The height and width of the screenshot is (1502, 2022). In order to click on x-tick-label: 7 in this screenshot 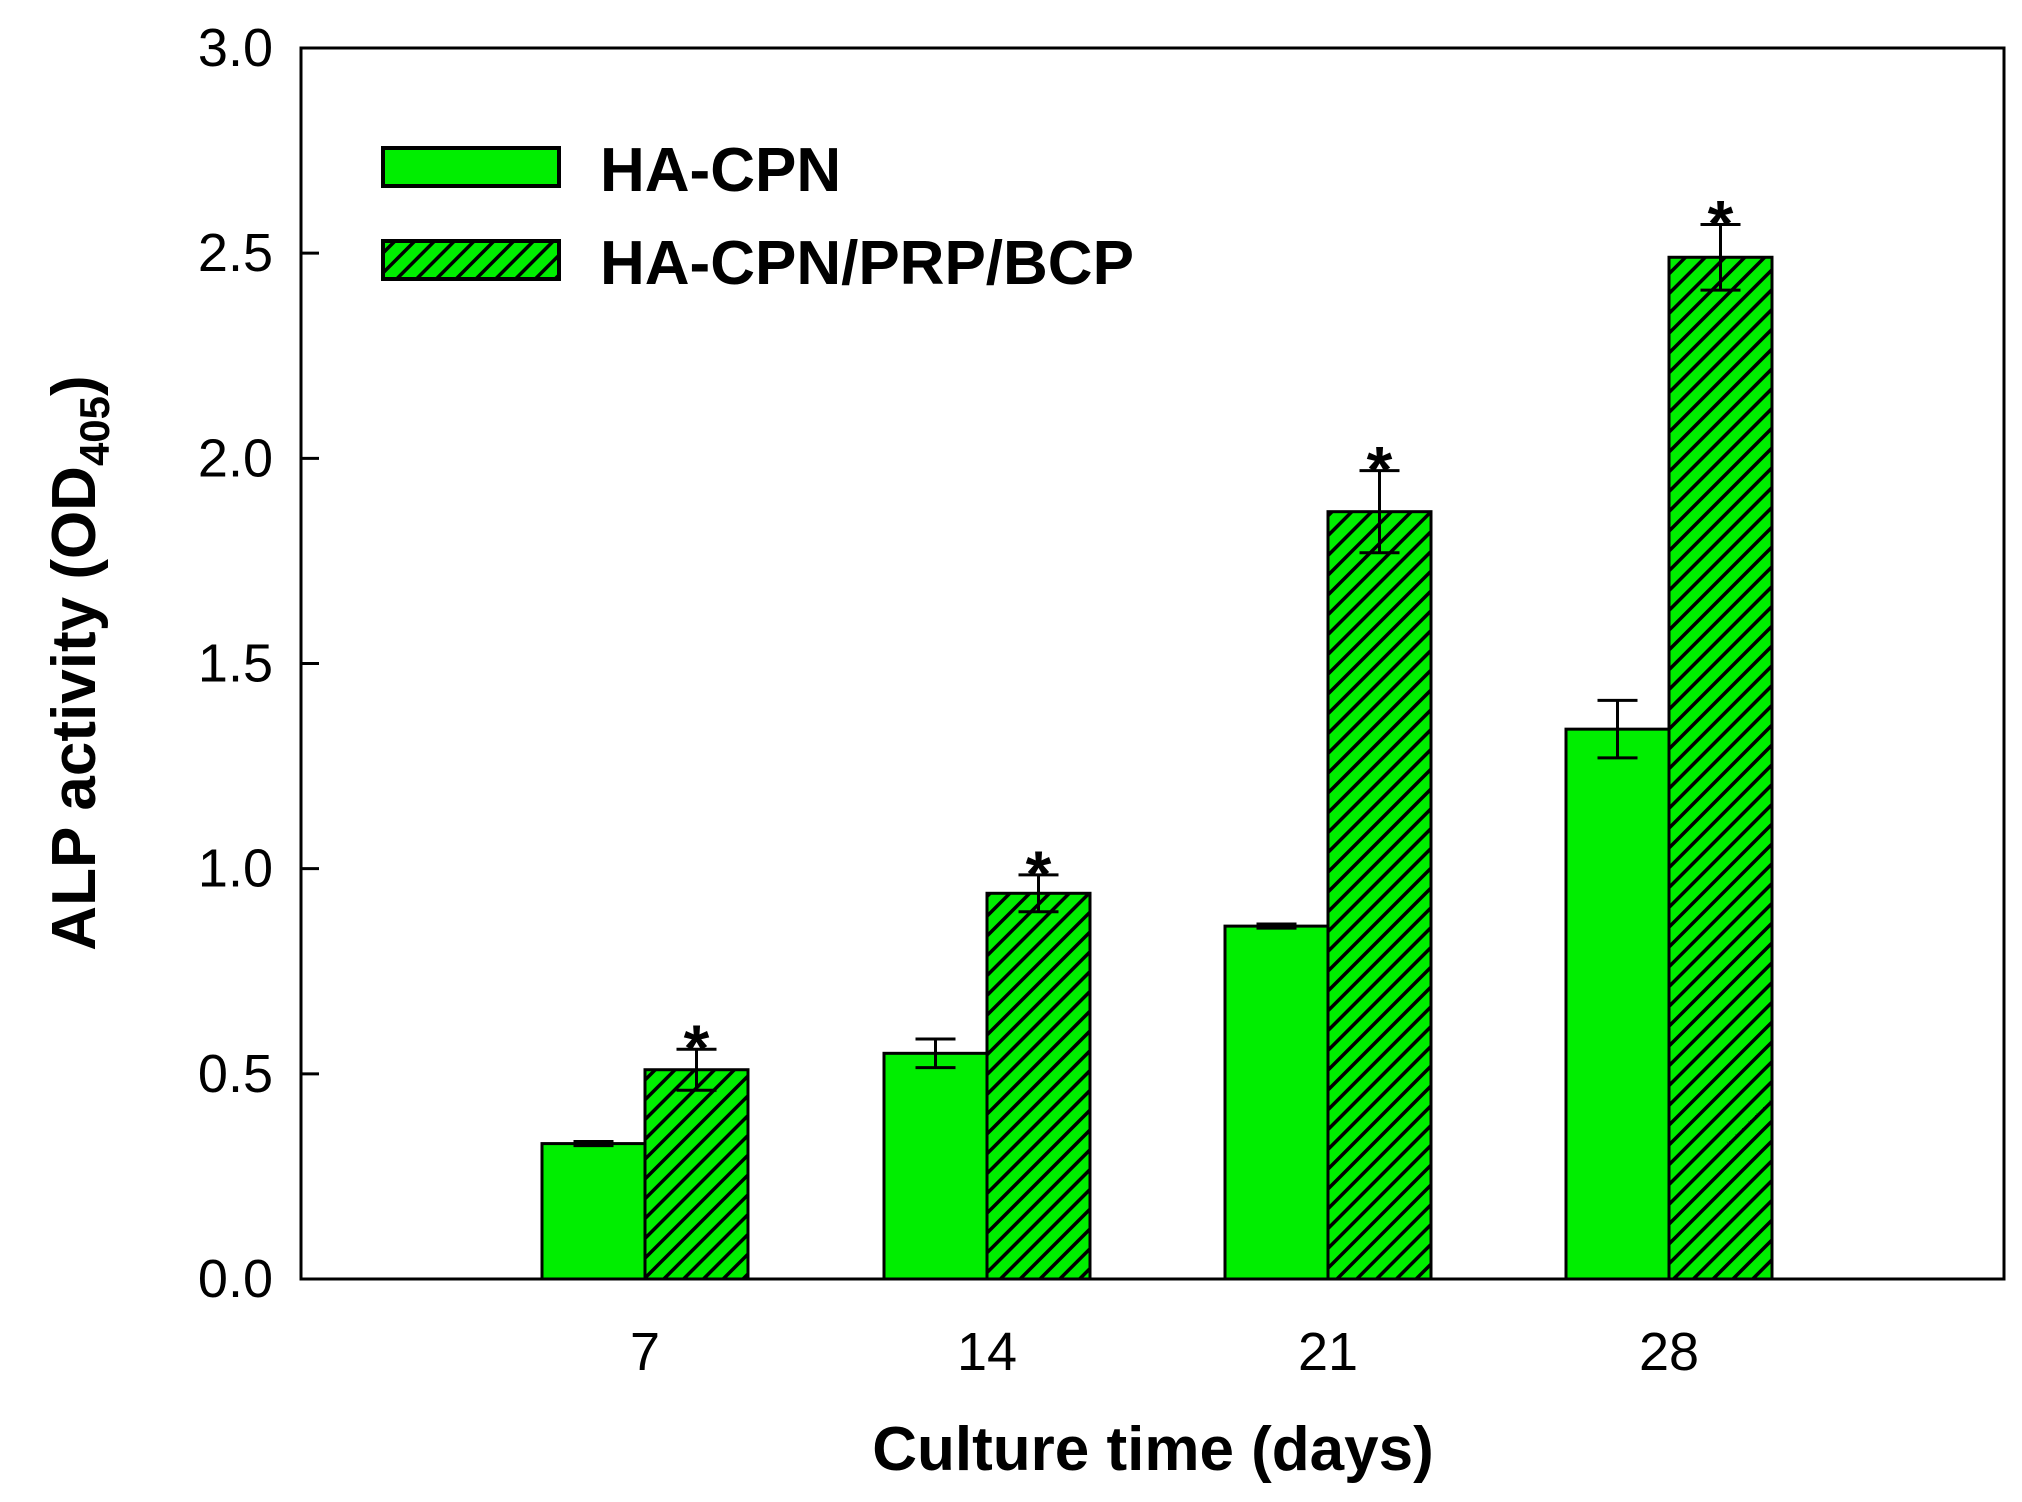, I will do `click(645, 1352)`.